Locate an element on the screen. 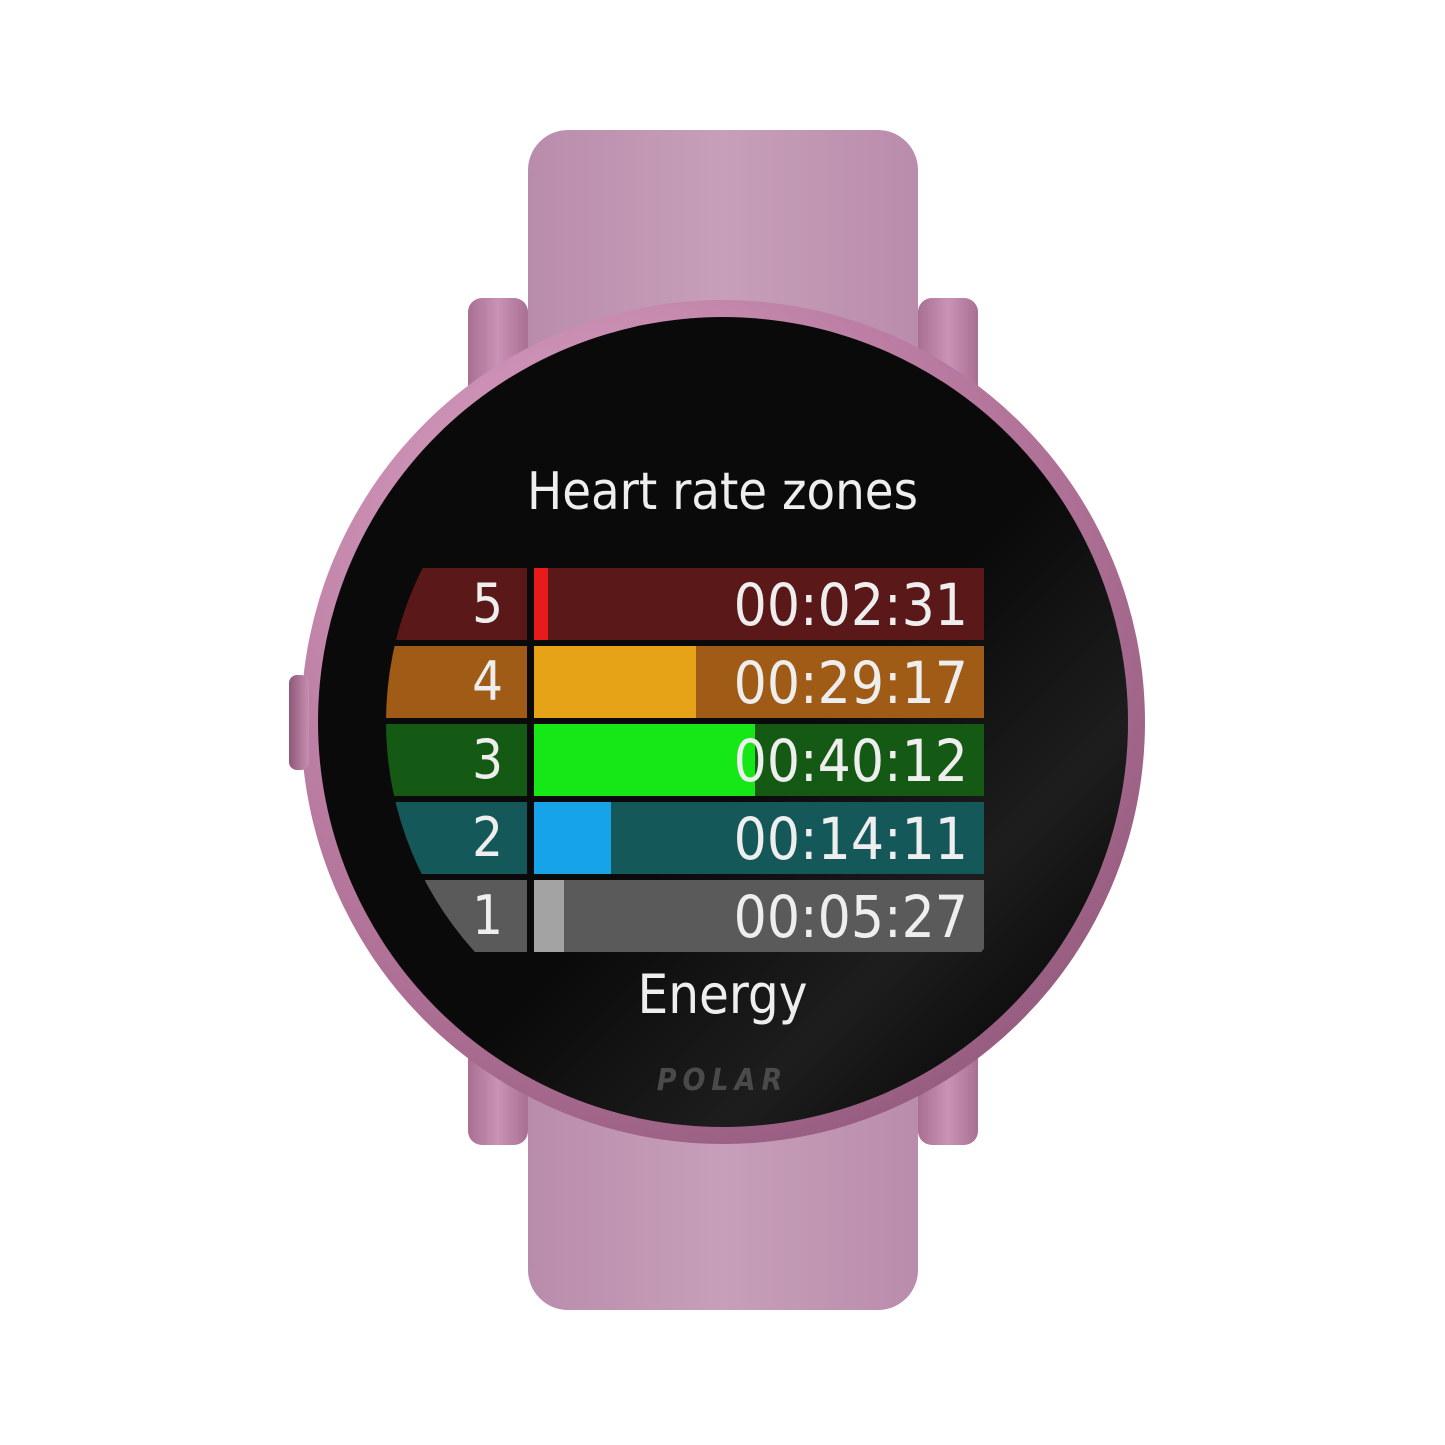 The image size is (1445, 1445). zone-bar: 00:29:17 is located at coordinates (759, 682).